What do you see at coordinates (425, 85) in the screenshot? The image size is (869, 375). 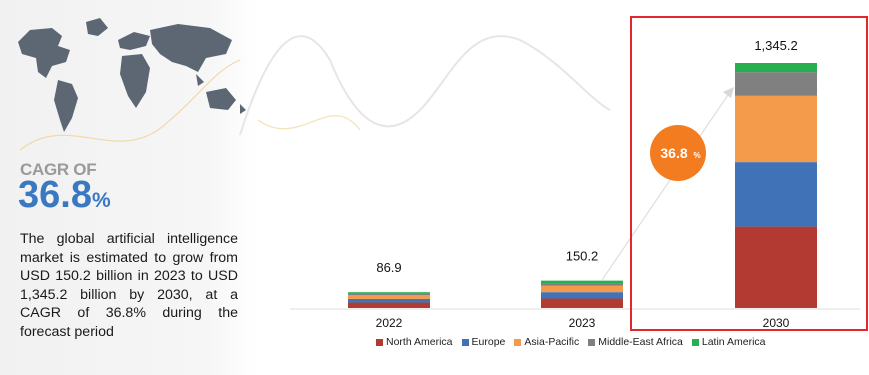 I see `decorative-curve` at bounding box center [425, 85].